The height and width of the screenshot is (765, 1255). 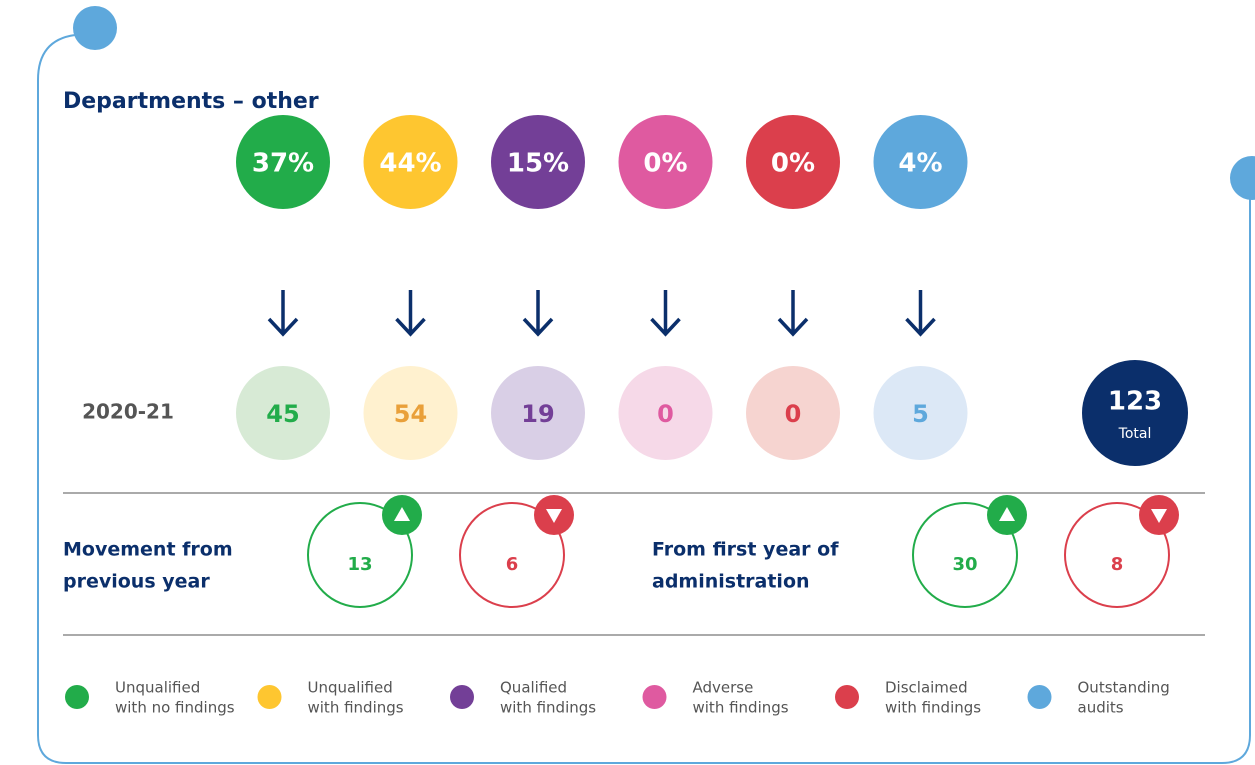 I want to click on total-circle, so click(x=1135, y=413).